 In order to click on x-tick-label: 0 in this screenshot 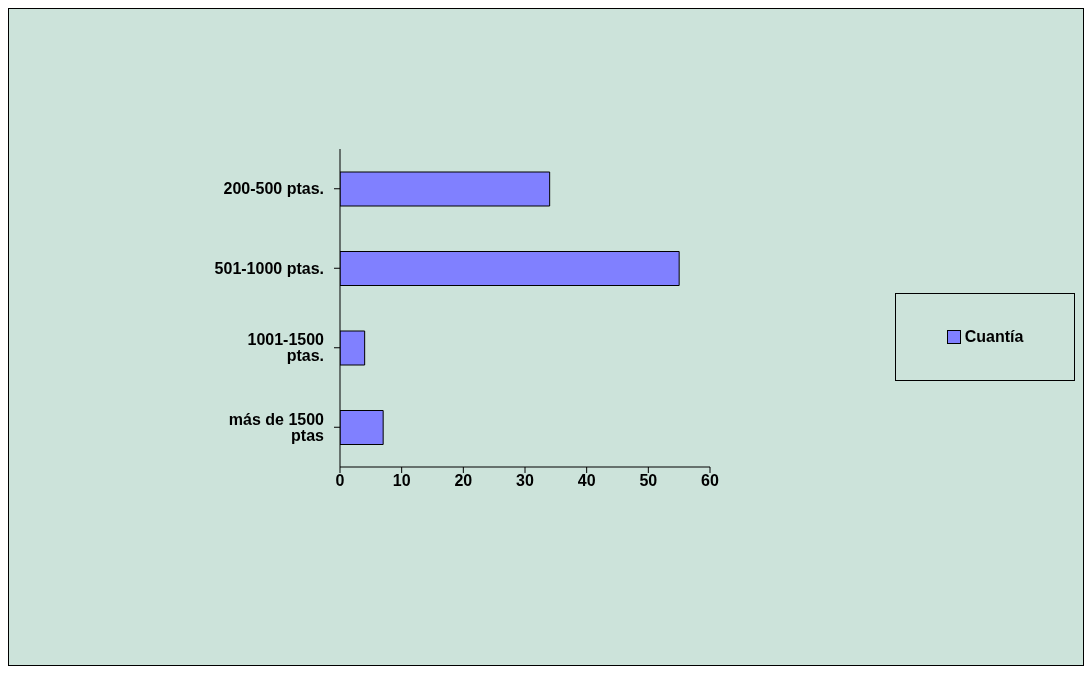, I will do `click(340, 481)`.